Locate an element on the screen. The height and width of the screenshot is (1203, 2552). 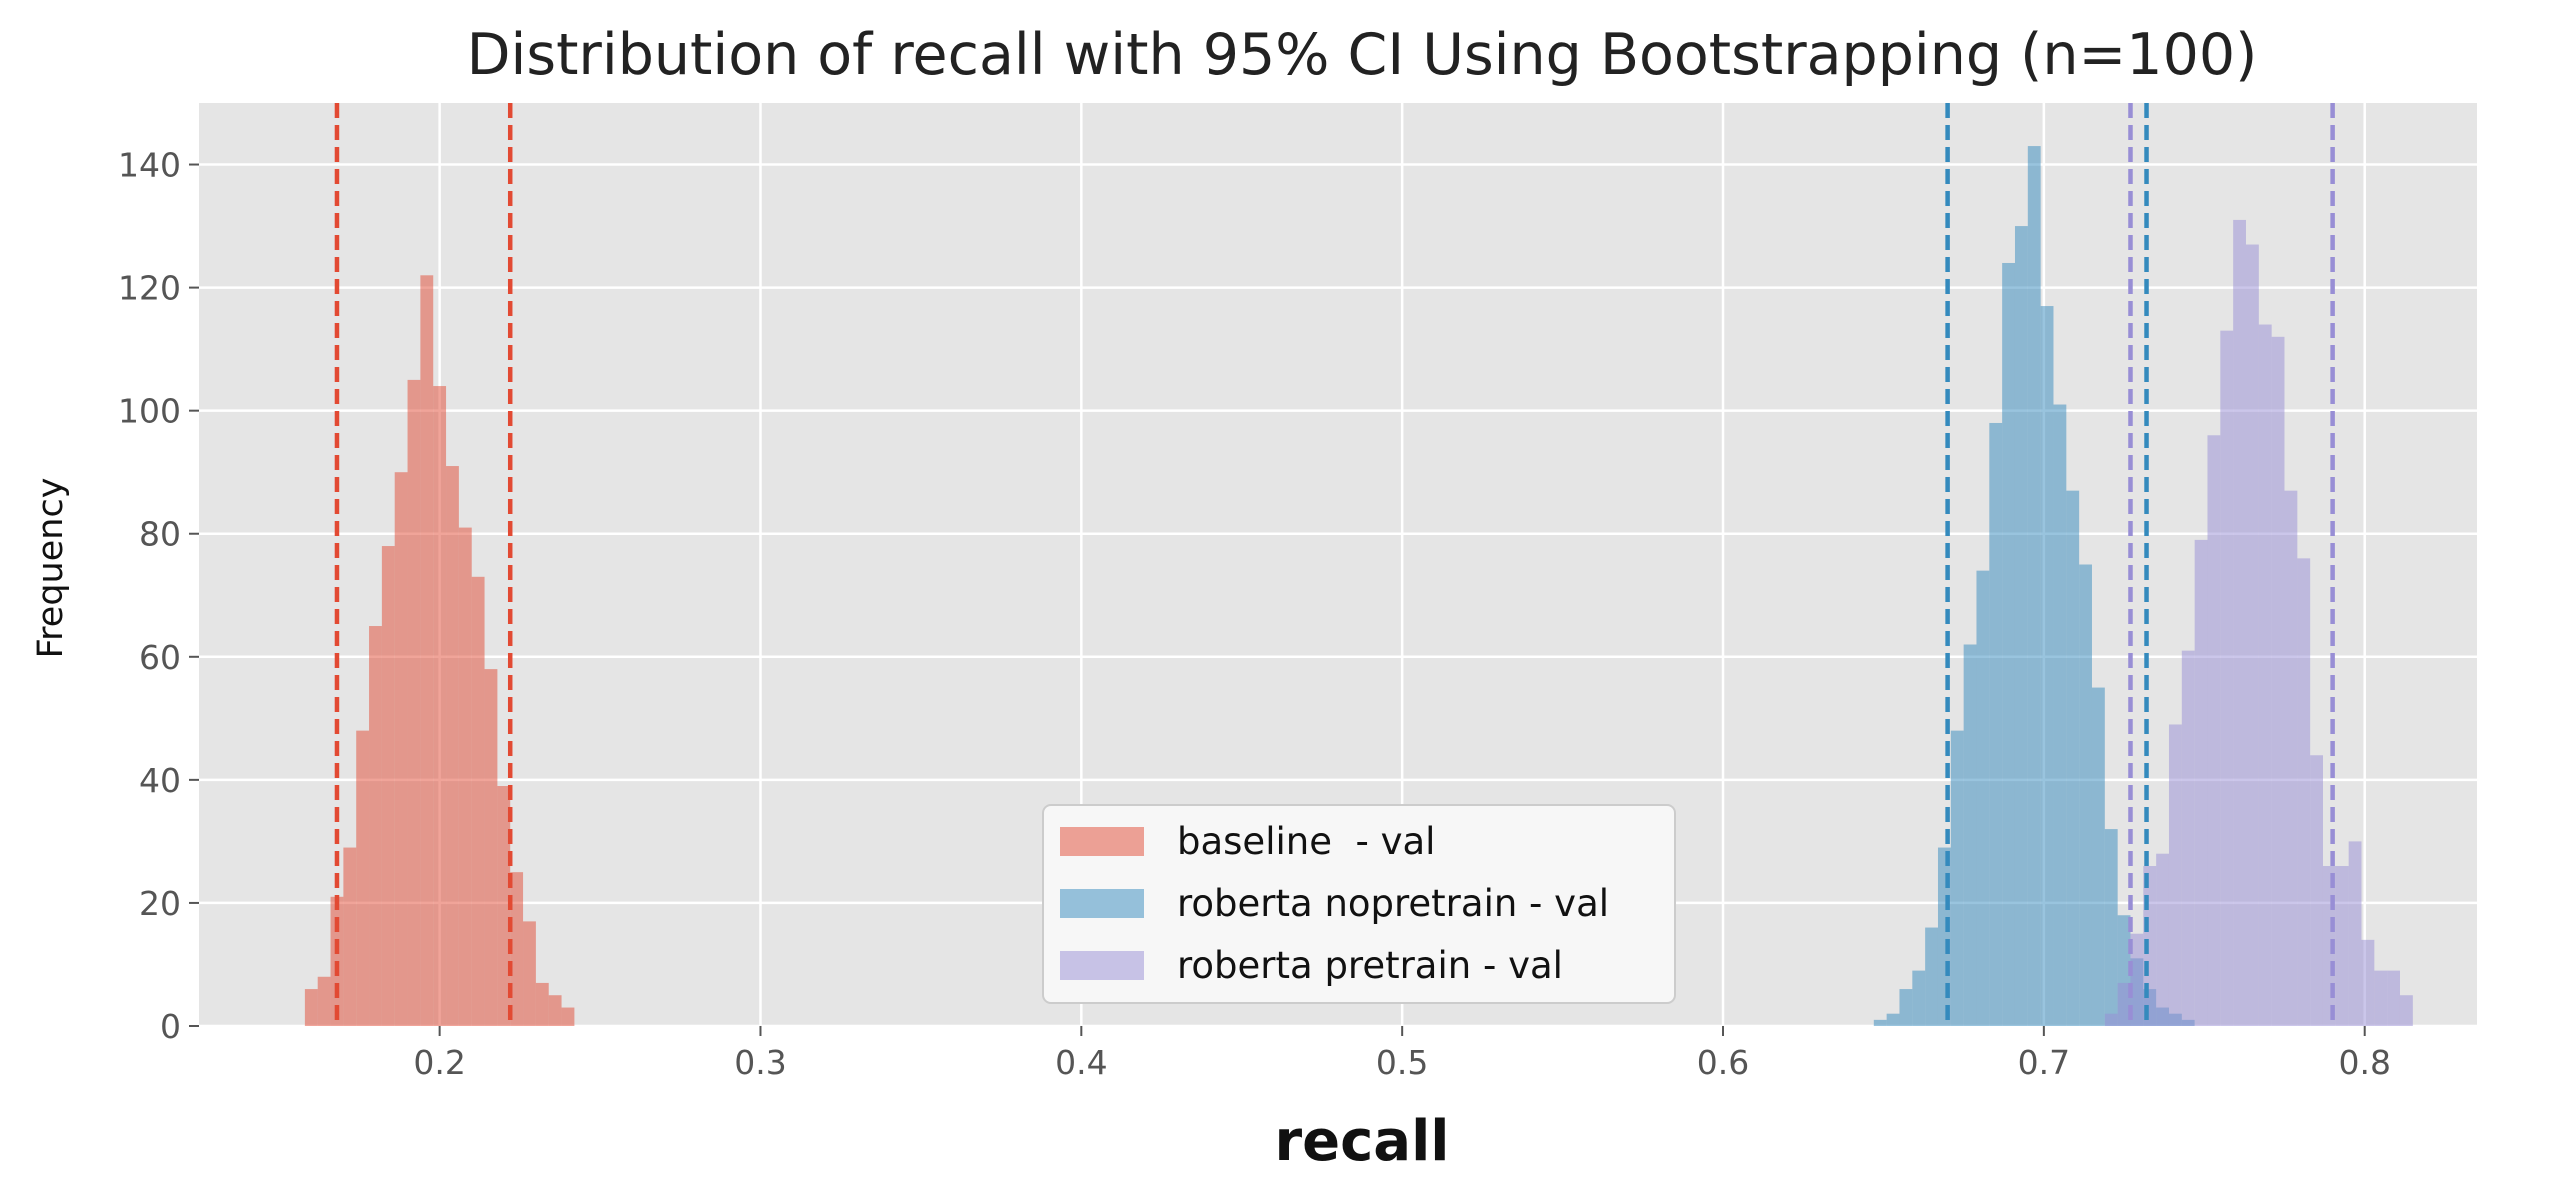
bar-series2-bin1 is located at coordinates (2124, 1004).